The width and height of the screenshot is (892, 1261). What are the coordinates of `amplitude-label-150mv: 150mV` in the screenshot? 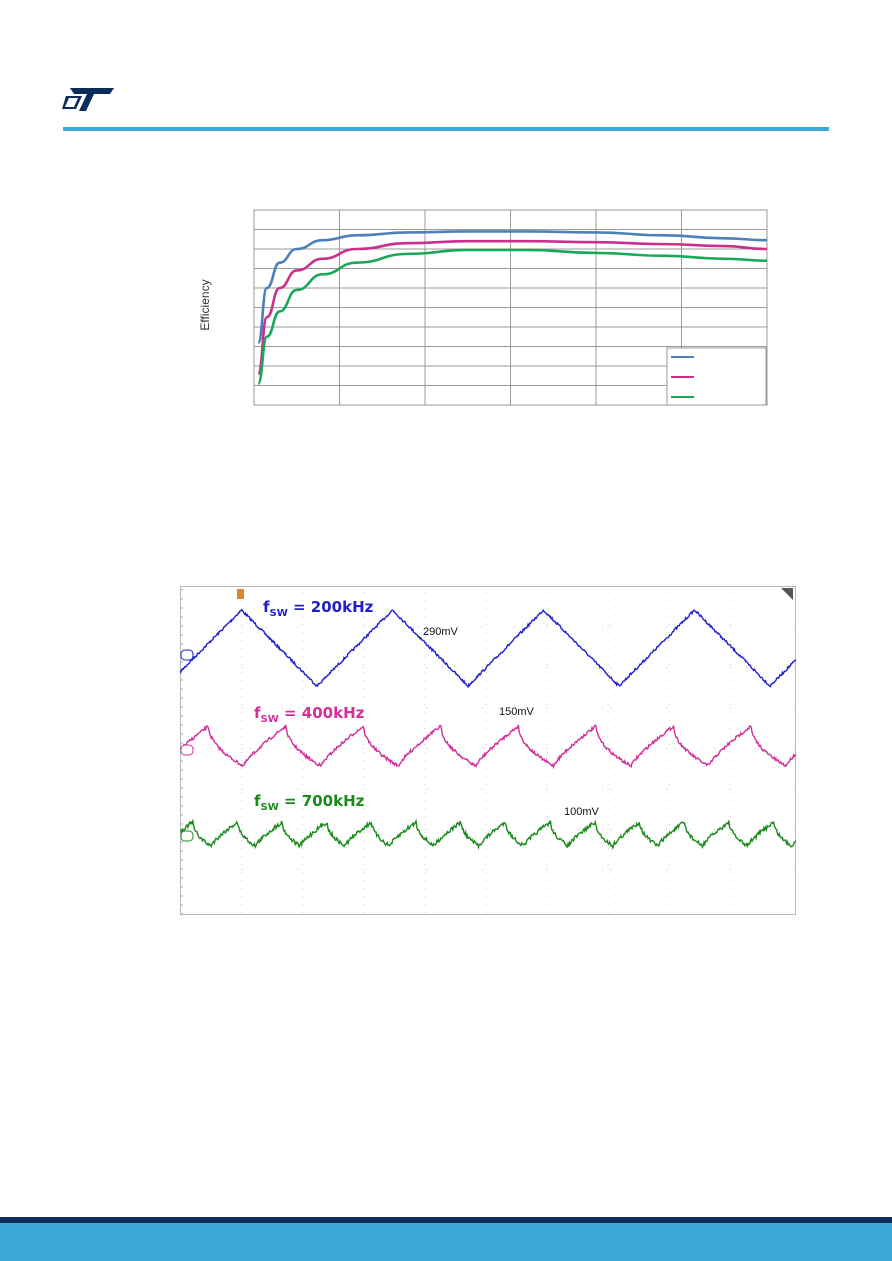 It's located at (516, 712).